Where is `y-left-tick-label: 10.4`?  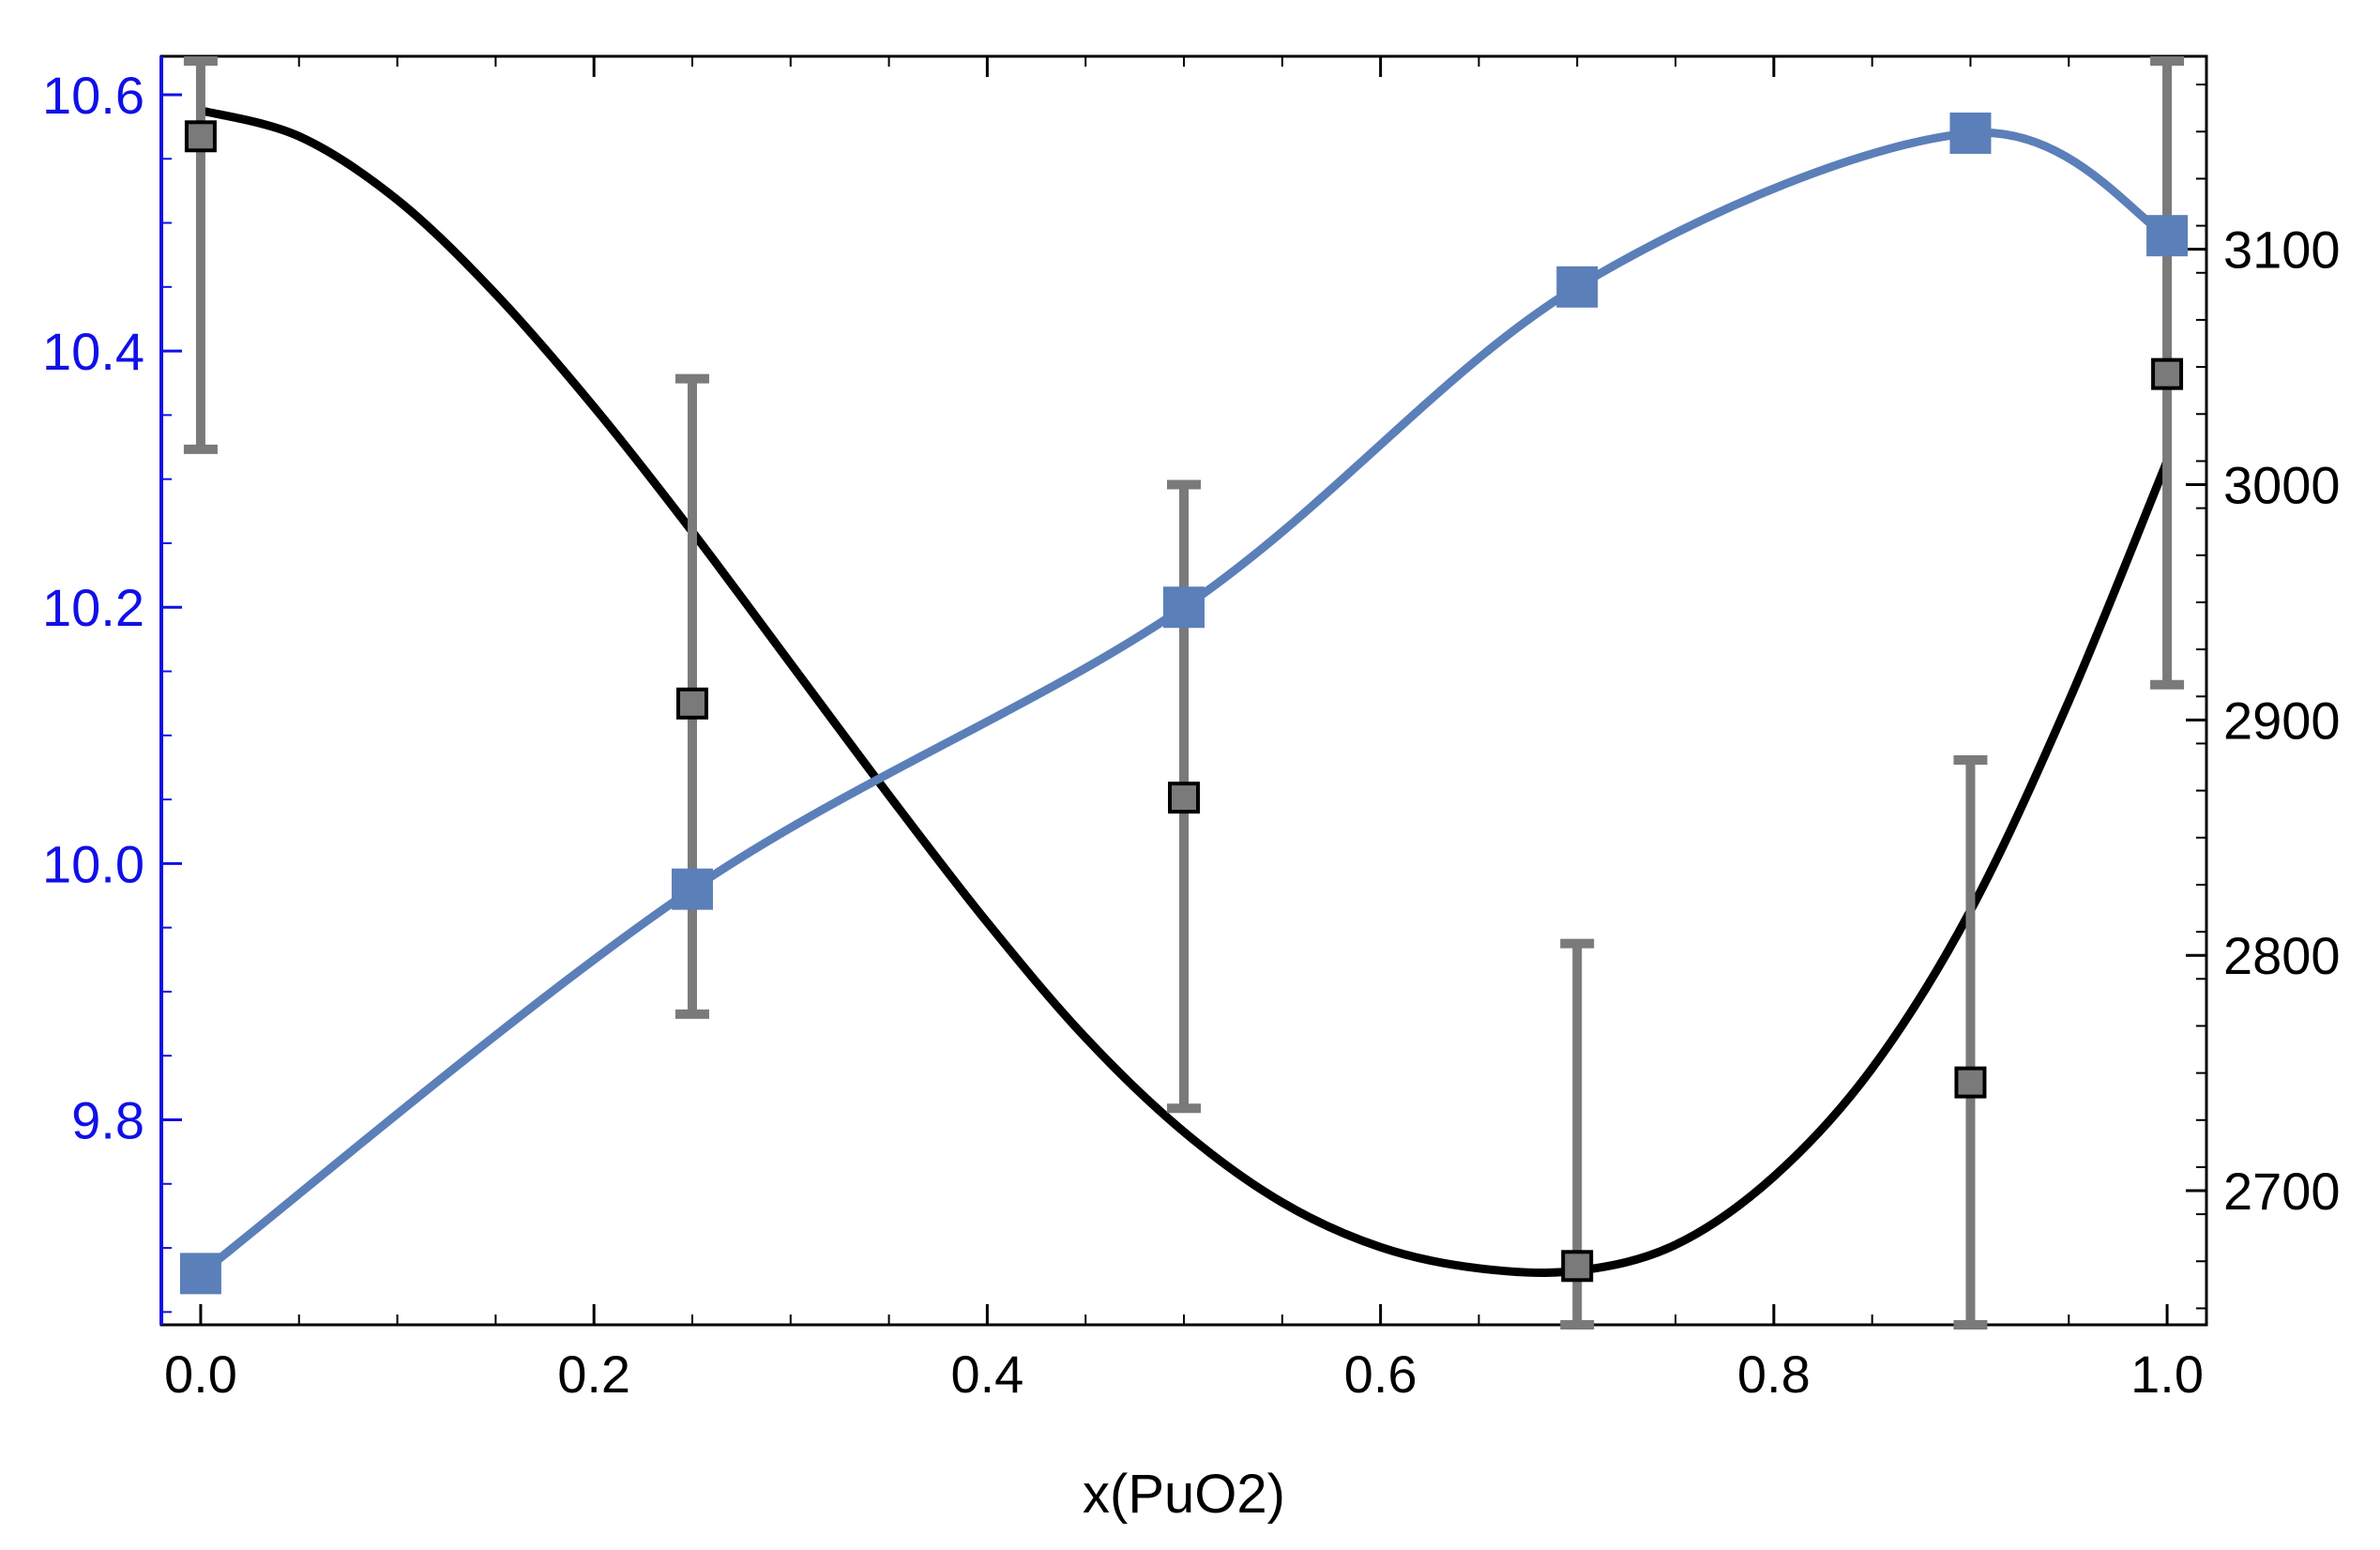
y-left-tick-label: 10.4 is located at coordinates (93, 352).